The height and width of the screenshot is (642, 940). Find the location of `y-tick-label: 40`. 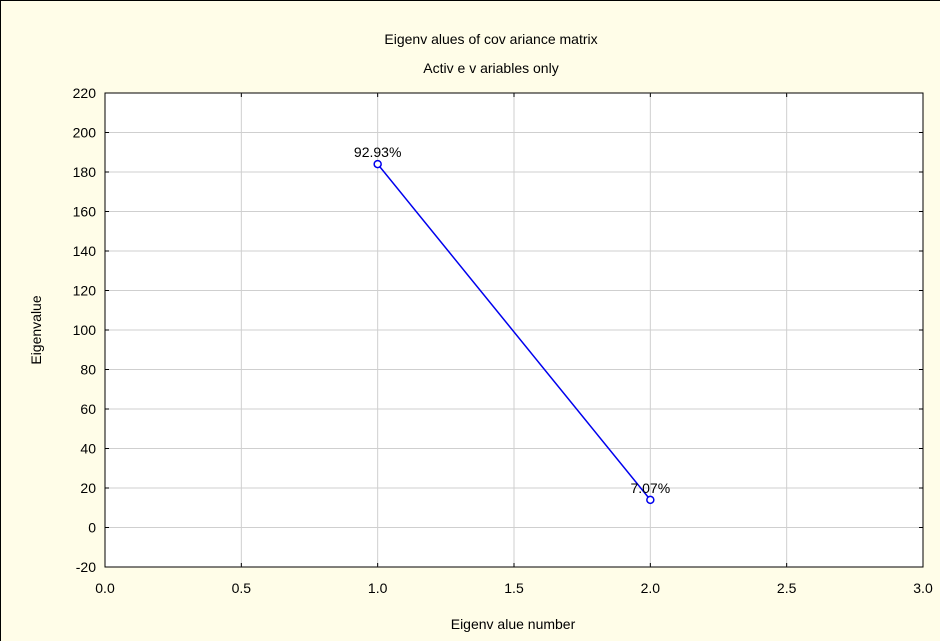

y-tick-label: 40 is located at coordinates (88, 449).